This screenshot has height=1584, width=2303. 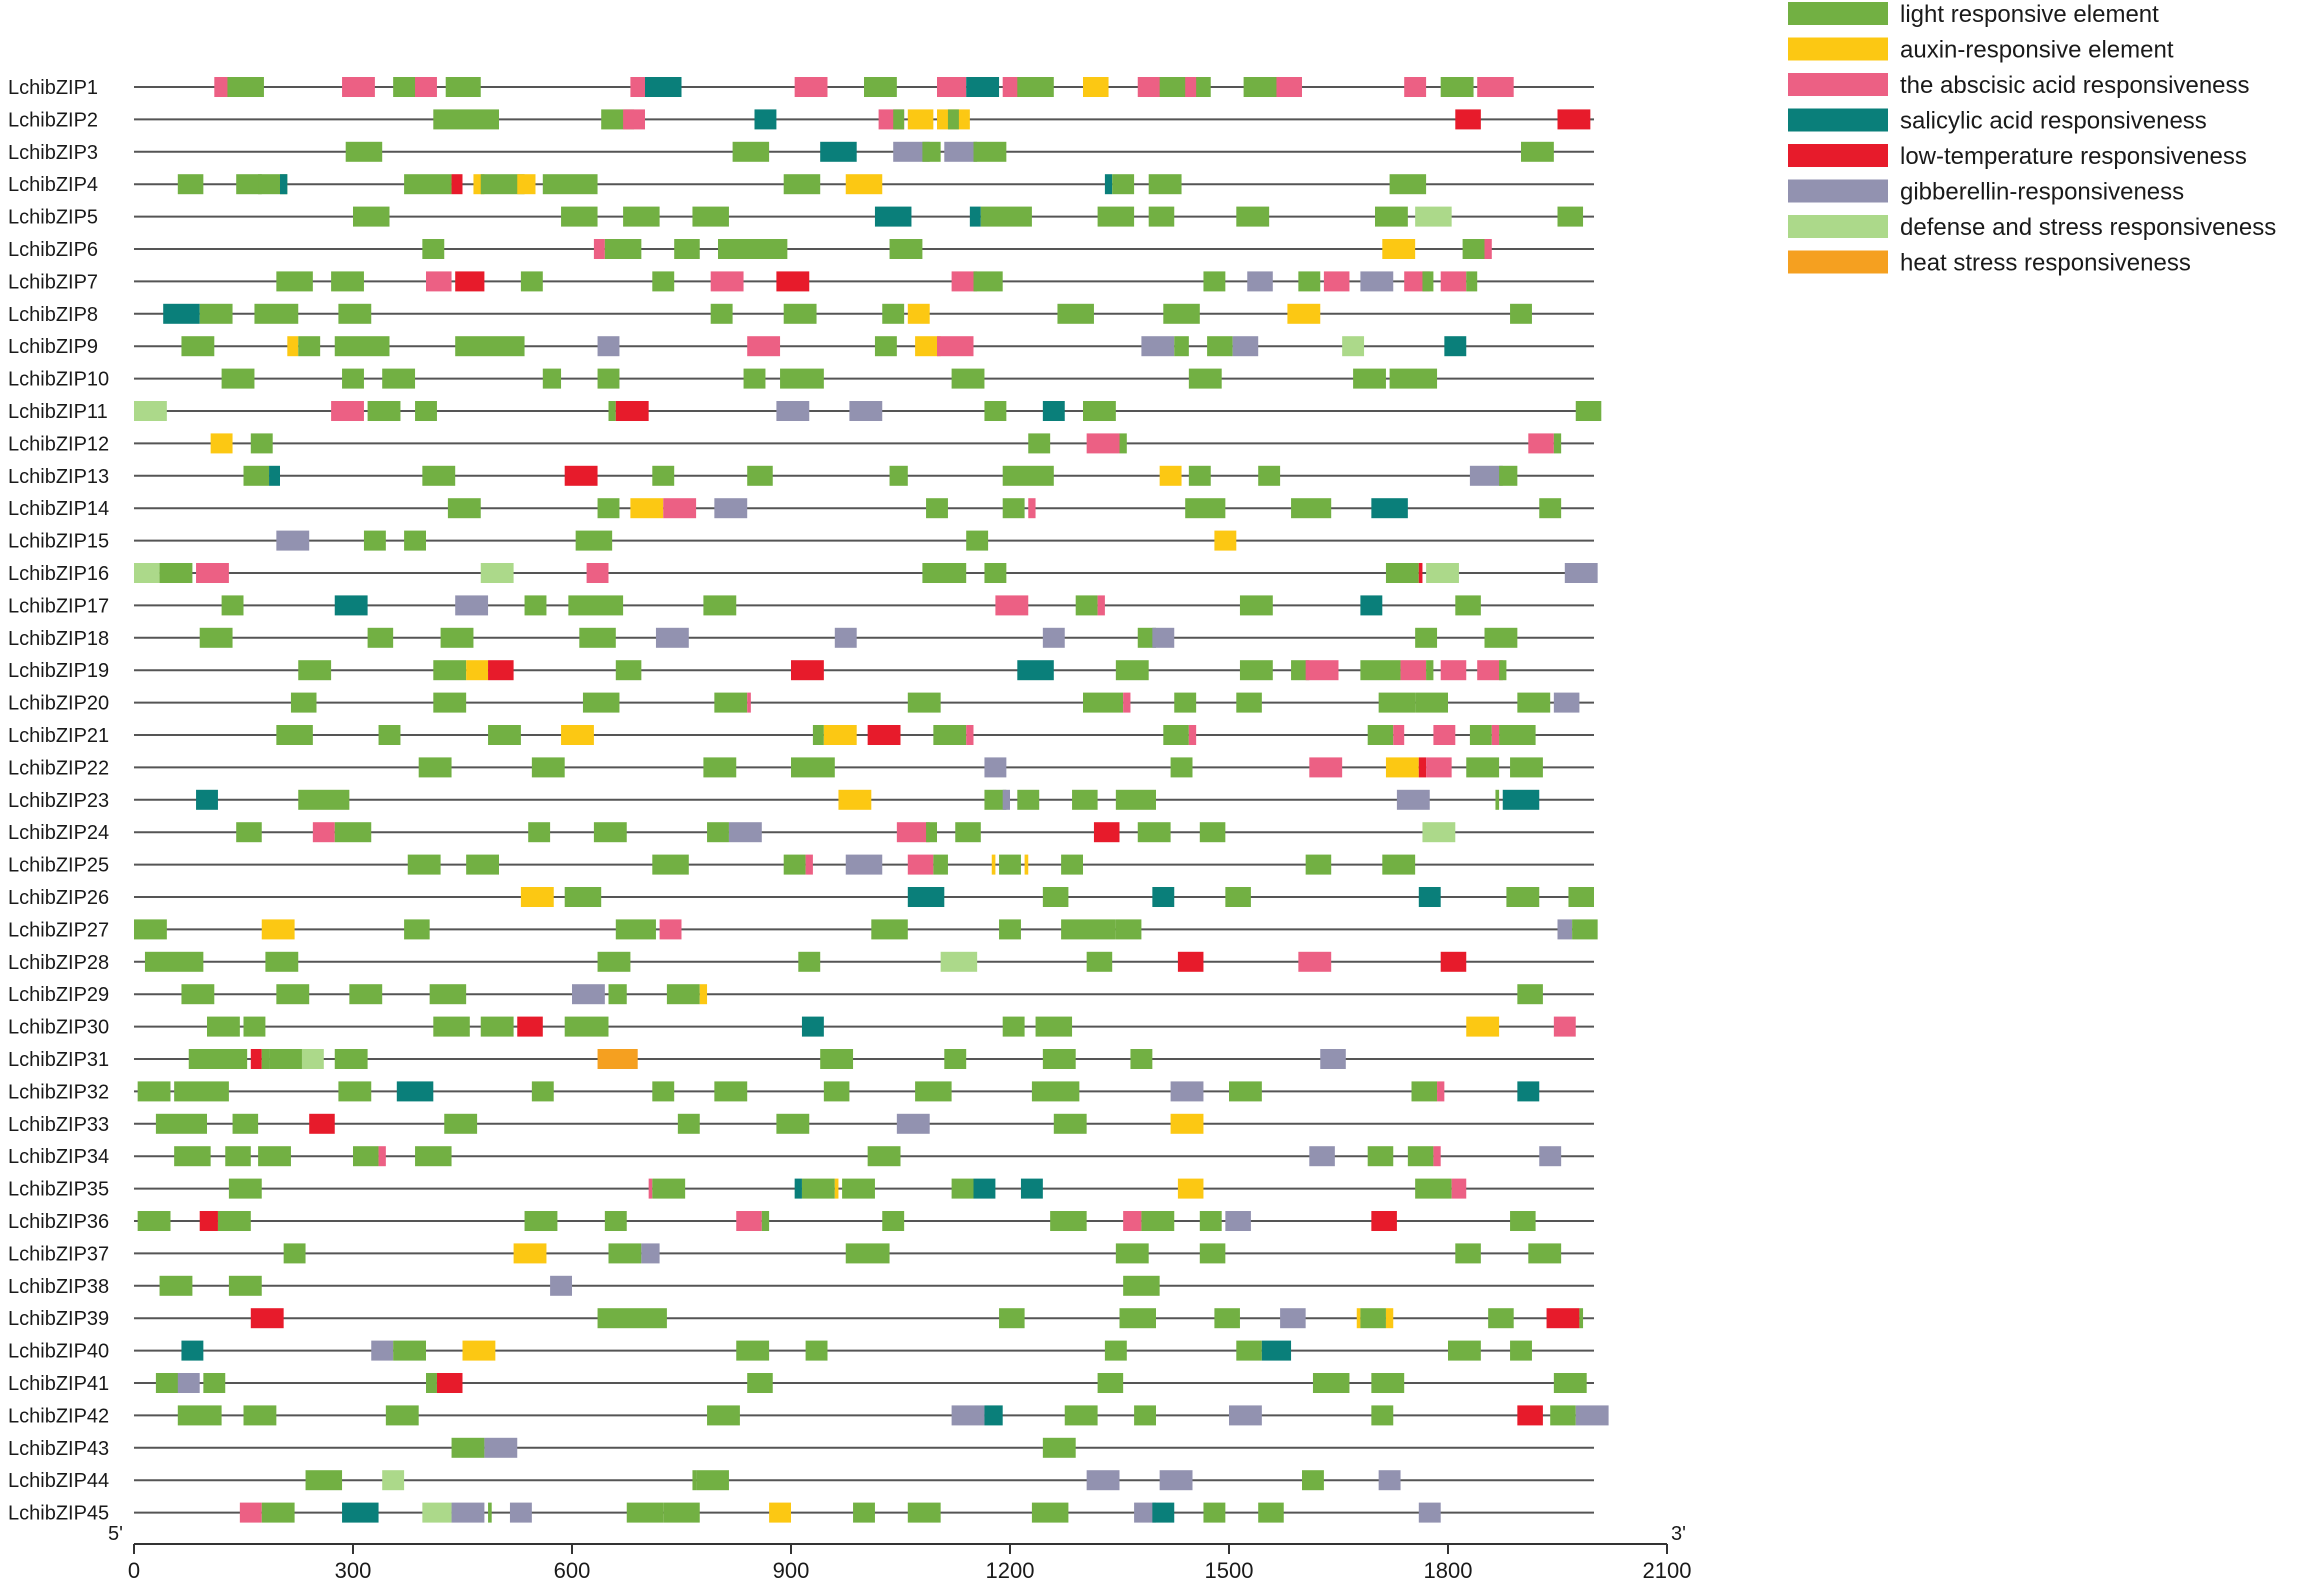 What do you see at coordinates (147, 573) in the screenshot?
I see `element-box-D` at bounding box center [147, 573].